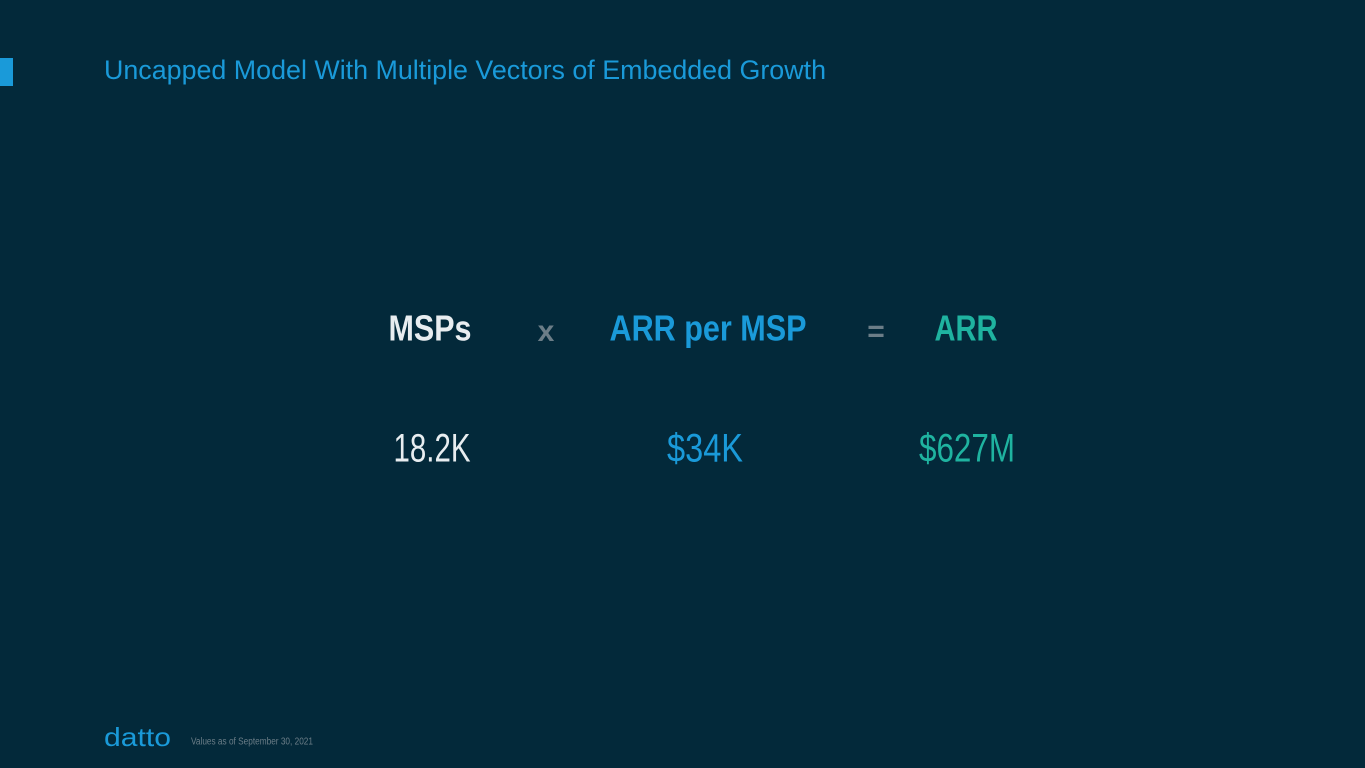 The height and width of the screenshot is (768, 1365). What do you see at coordinates (432, 449) in the screenshot?
I see `value-msps: 18.2K` at bounding box center [432, 449].